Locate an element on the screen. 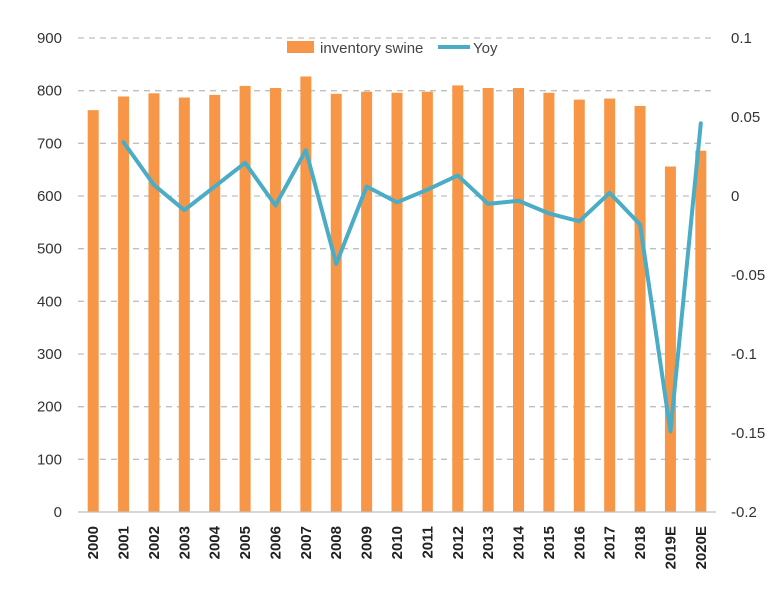  y-tick-label: 0 is located at coordinates (58, 512).